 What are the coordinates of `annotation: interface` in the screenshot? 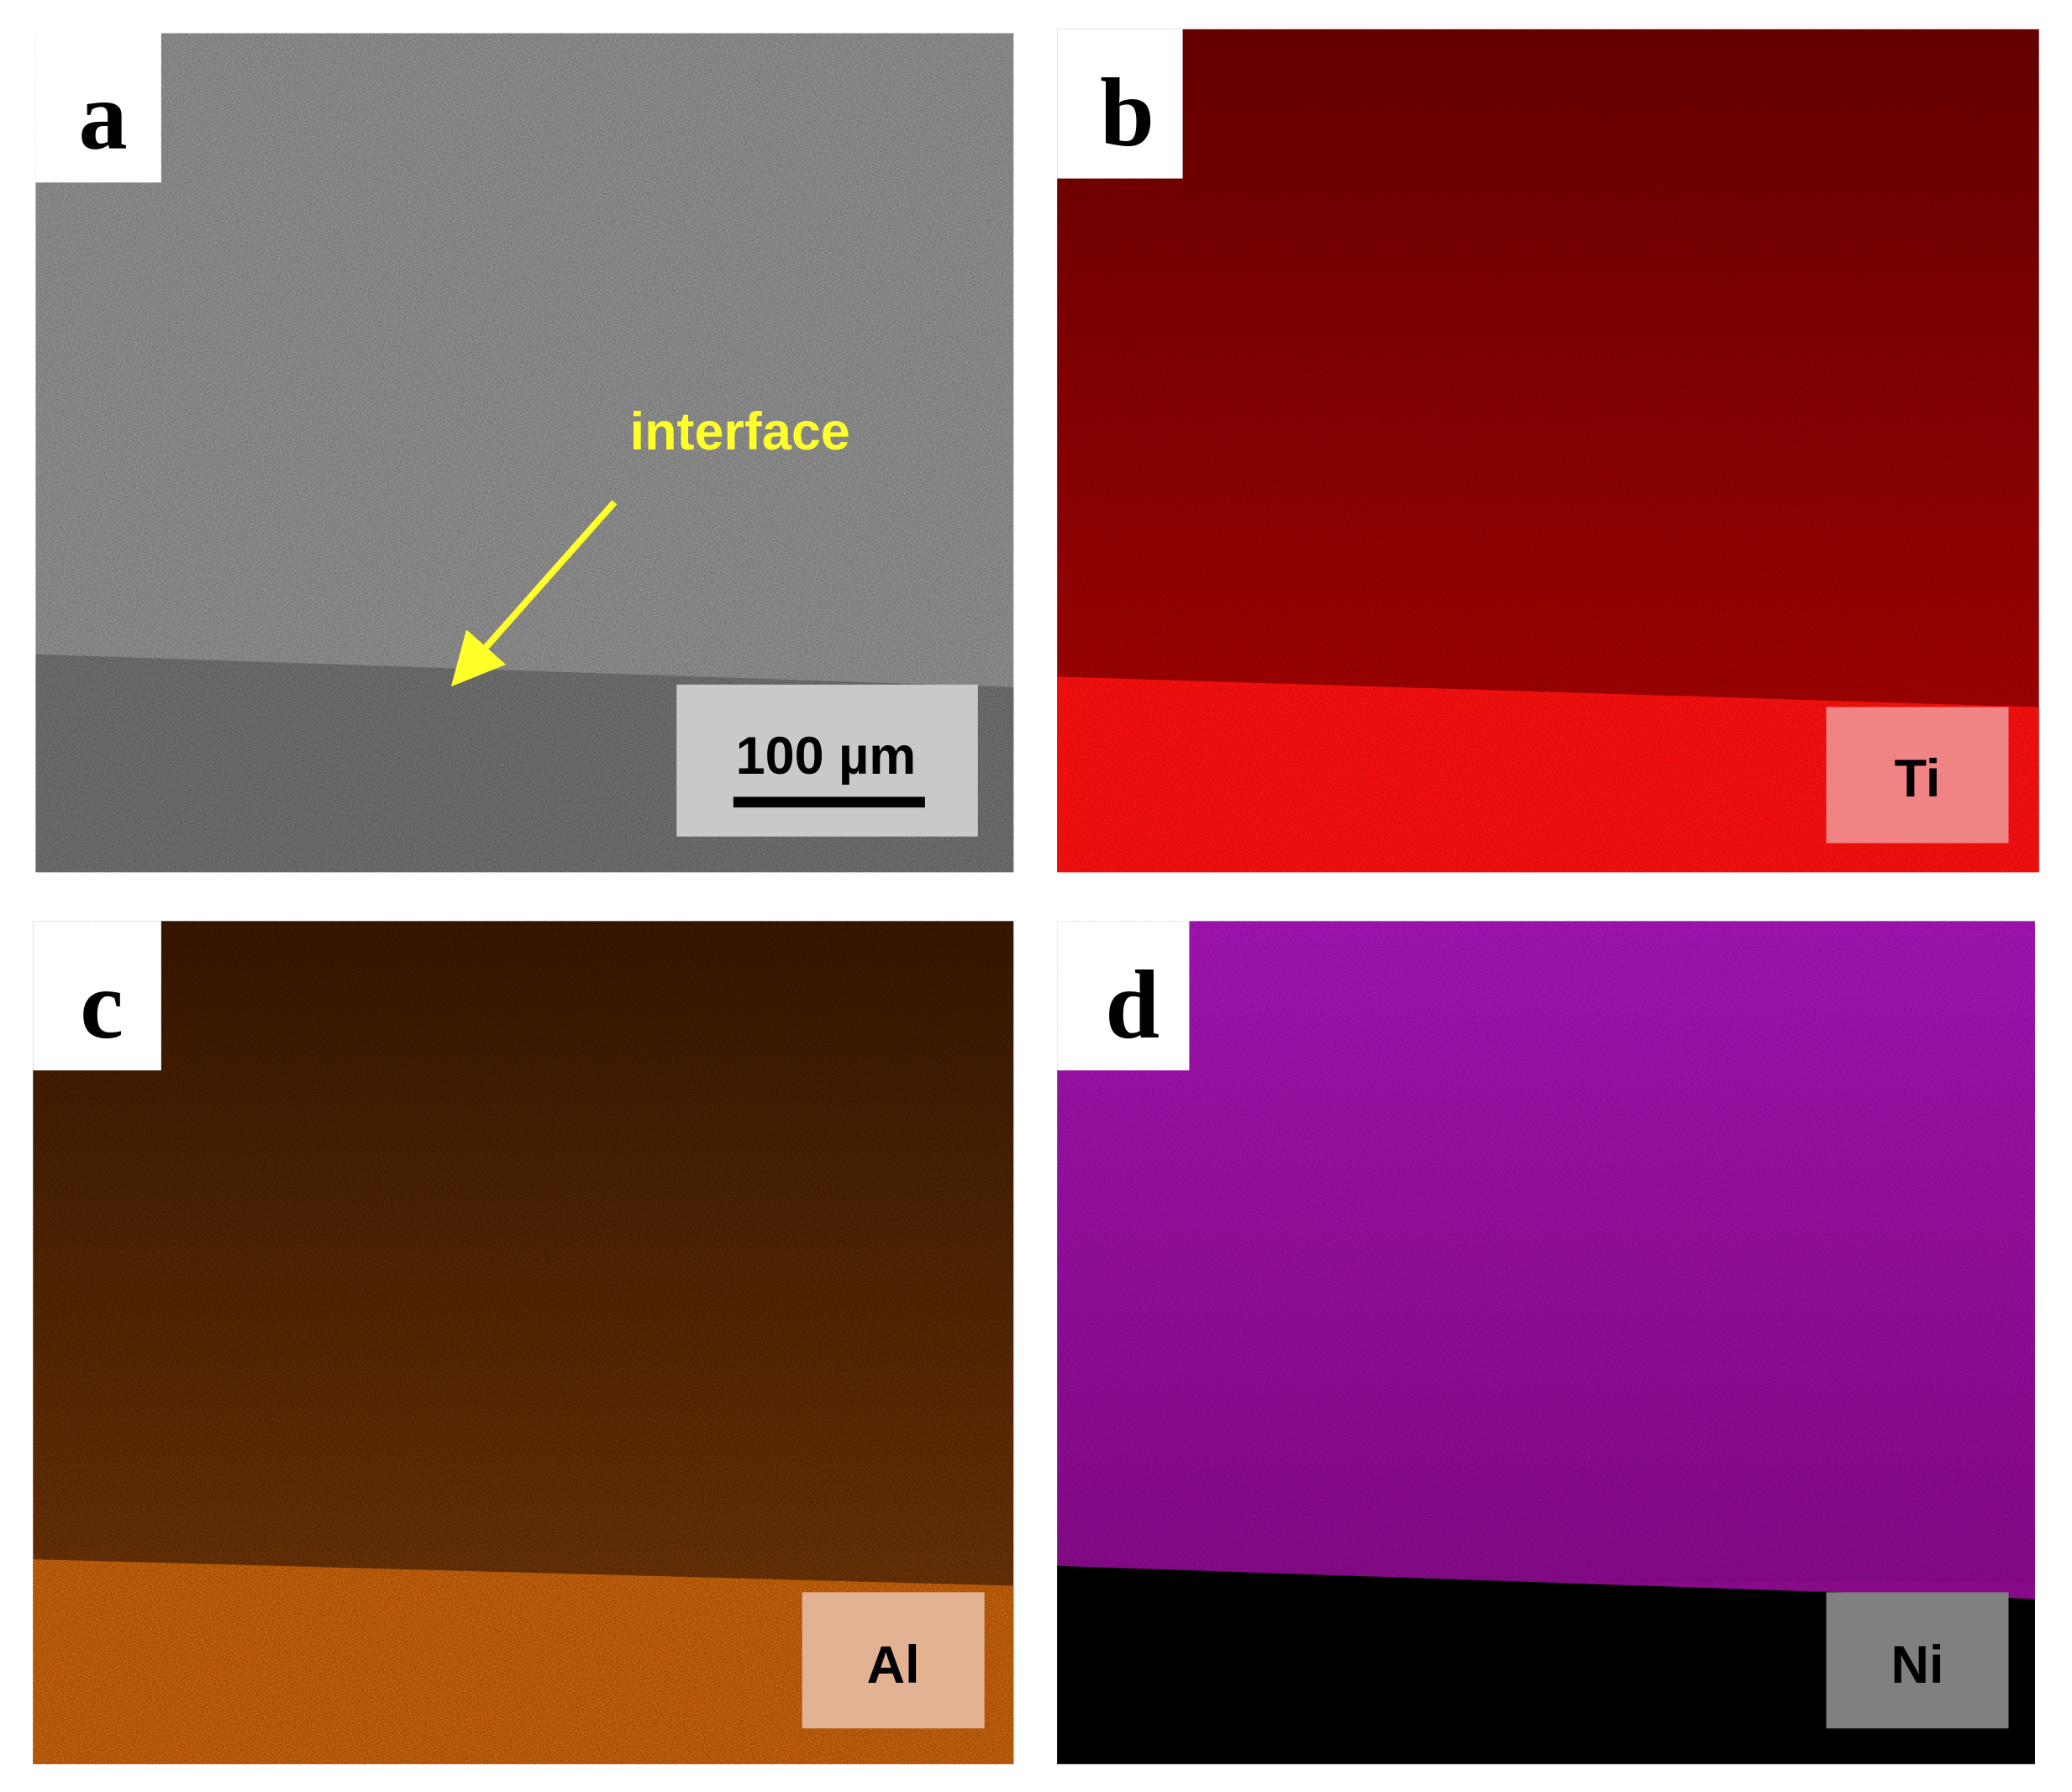 It's located at (740, 431).